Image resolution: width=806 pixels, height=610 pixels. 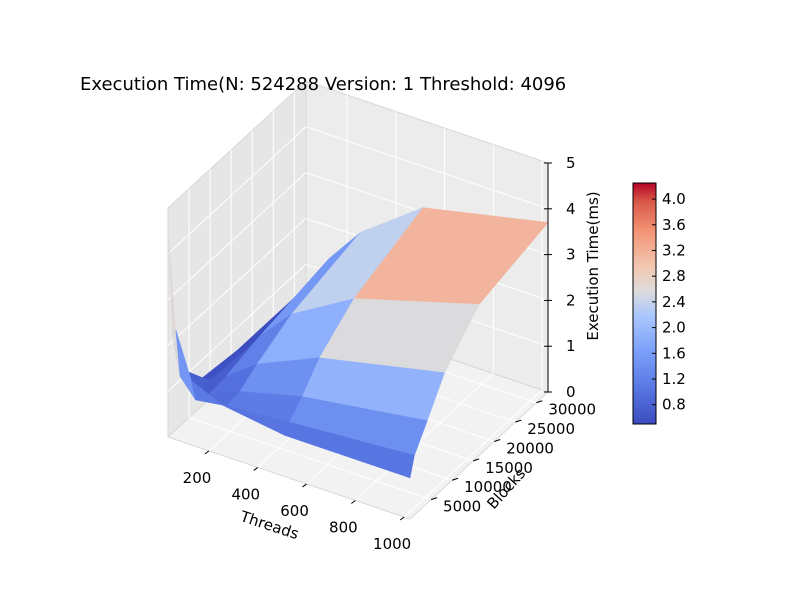 I want to click on colorbar-tick-label: 3.6, so click(x=674, y=225).